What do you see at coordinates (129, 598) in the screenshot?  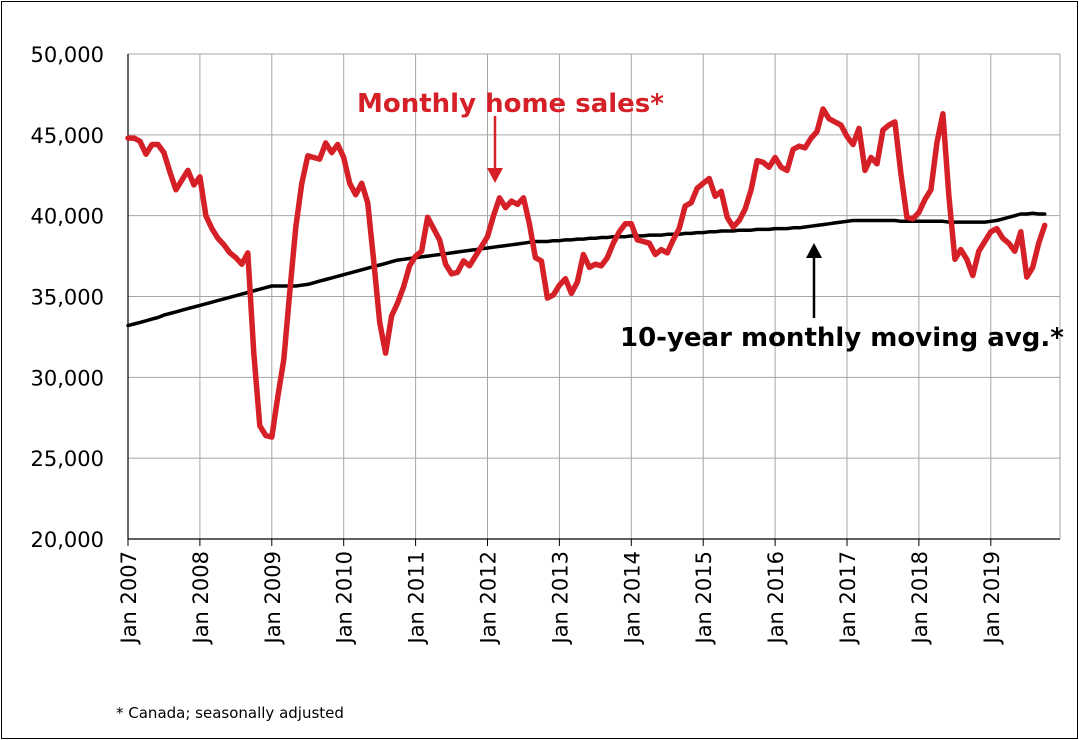 I see `x-tick-label: Jan 2007` at bounding box center [129, 598].